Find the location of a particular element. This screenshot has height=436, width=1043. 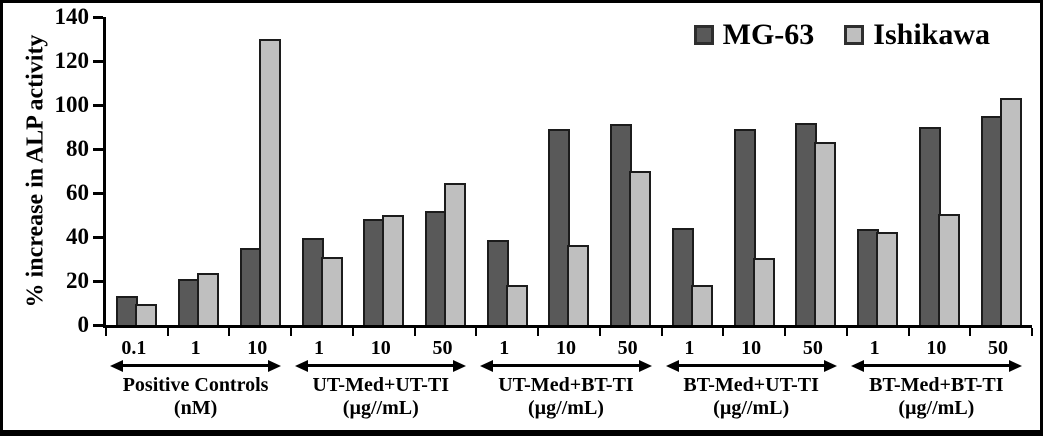

legend-item: MG-63 is located at coordinates (754, 34).